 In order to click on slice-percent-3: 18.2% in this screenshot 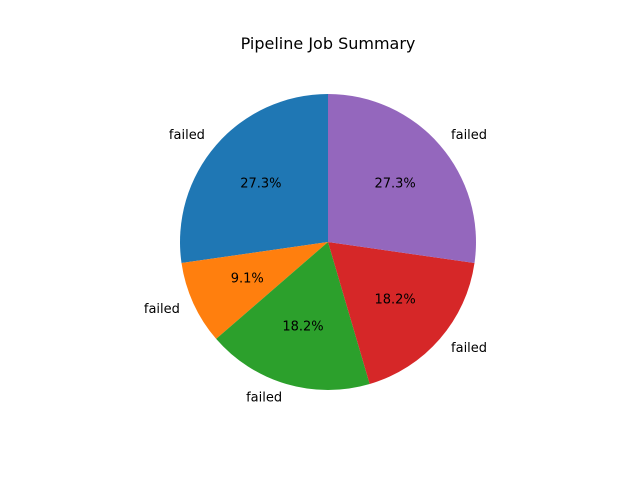, I will do `click(302, 327)`.